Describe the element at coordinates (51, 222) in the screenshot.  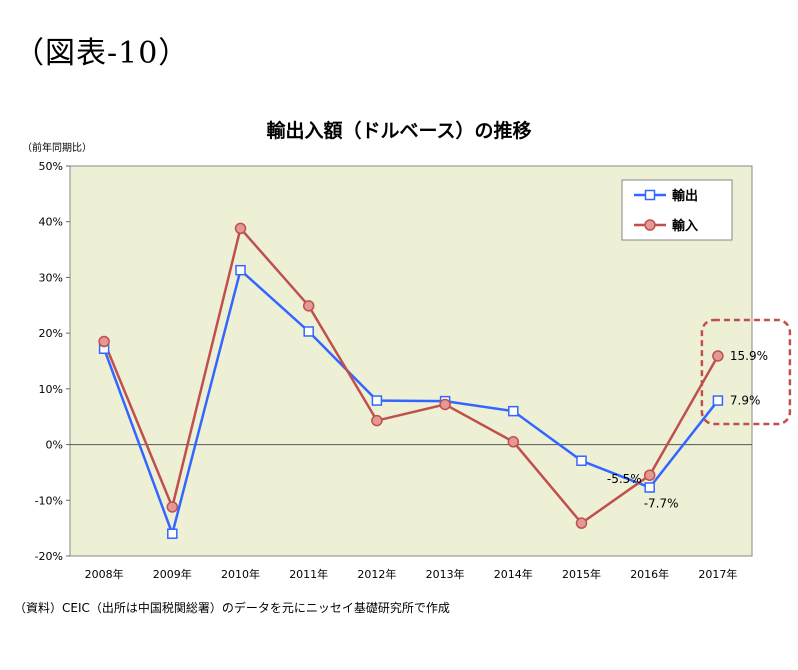
I see `y-tick-label: 40%` at that location.